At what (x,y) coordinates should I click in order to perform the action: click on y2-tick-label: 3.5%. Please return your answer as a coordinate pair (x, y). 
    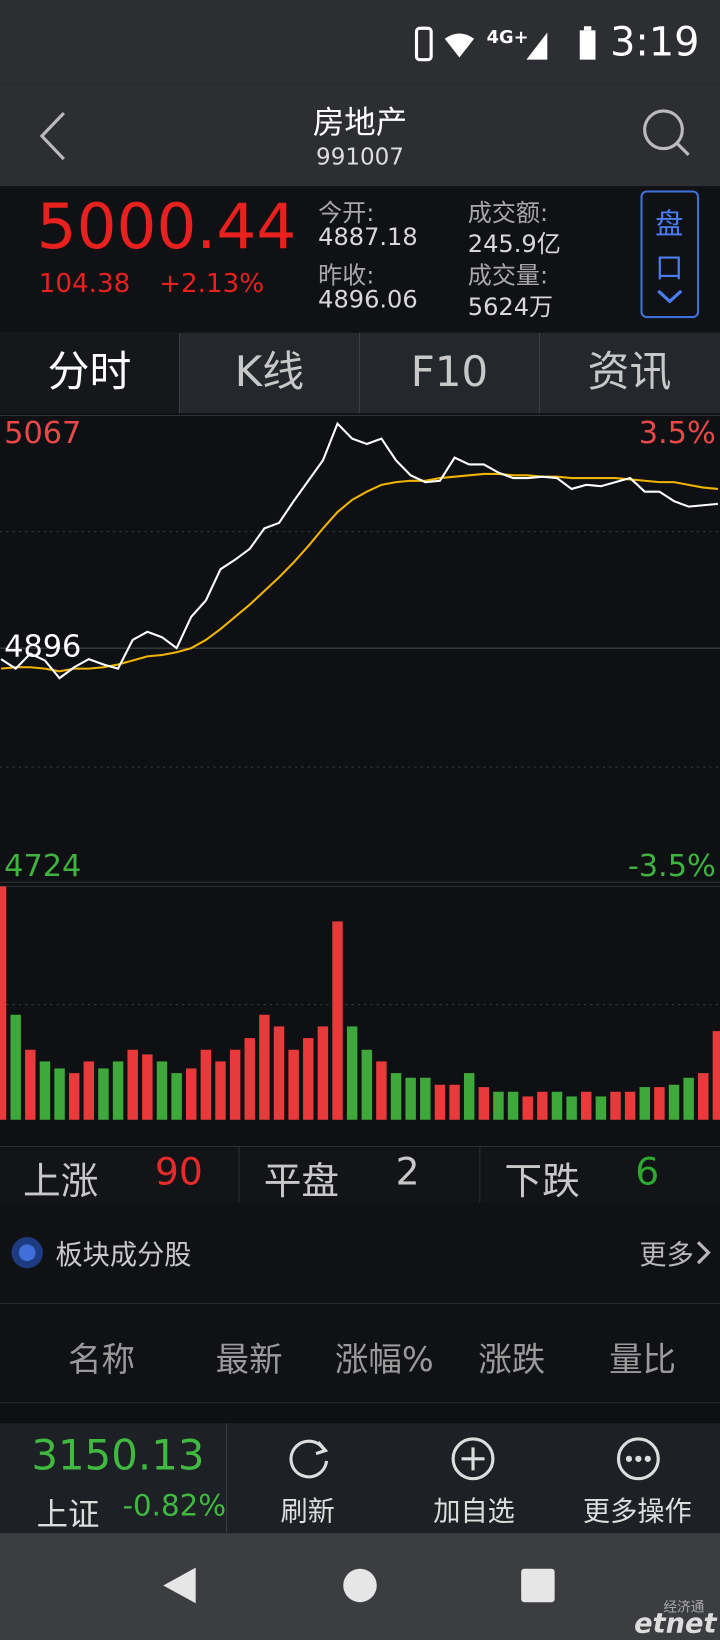
    Looking at the image, I should click on (677, 433).